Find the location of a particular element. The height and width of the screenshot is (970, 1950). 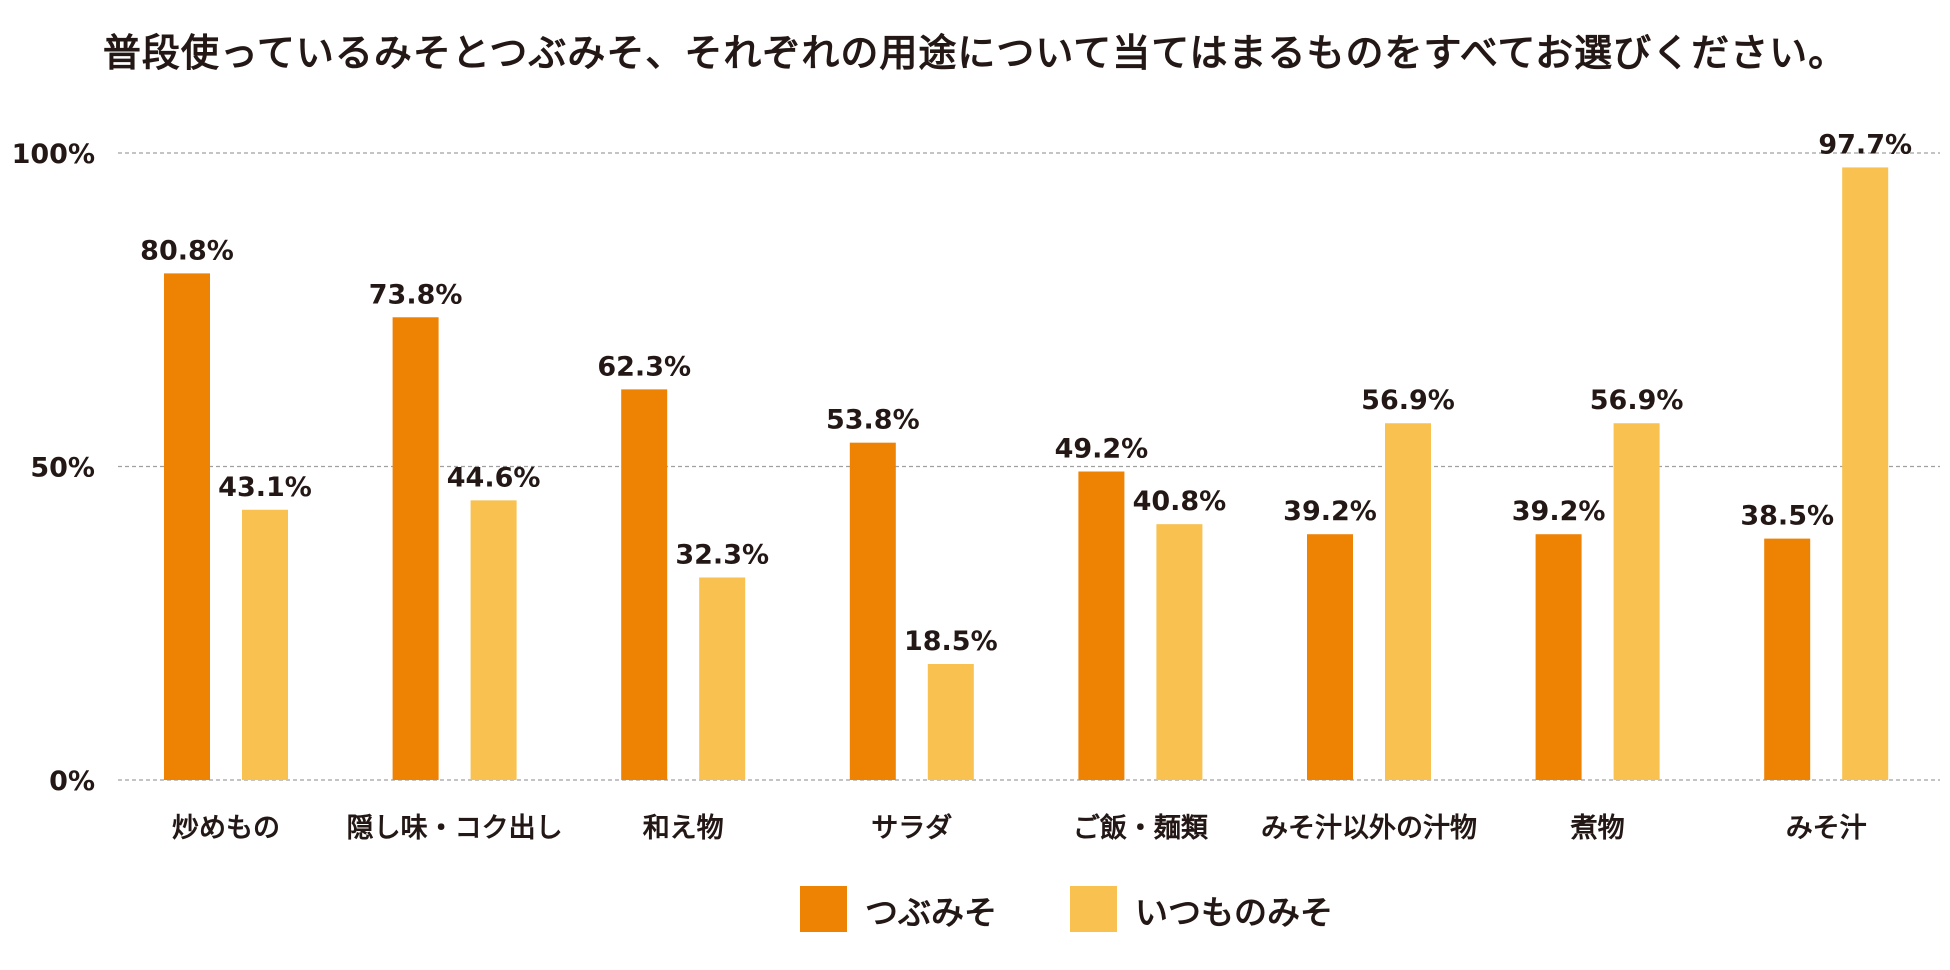

data-label: 44.6% is located at coordinates (494, 477).